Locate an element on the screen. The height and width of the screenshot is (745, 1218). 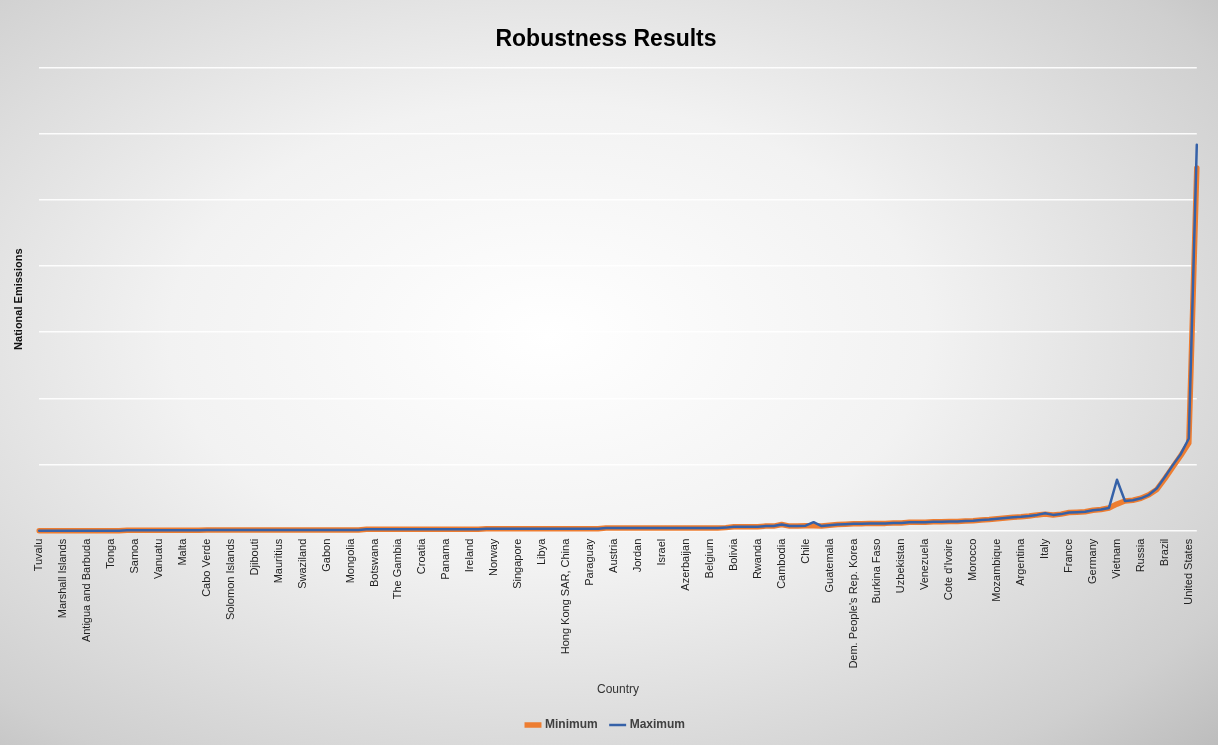
x-tick-label: Guatemala is located at coordinates (828, 565).